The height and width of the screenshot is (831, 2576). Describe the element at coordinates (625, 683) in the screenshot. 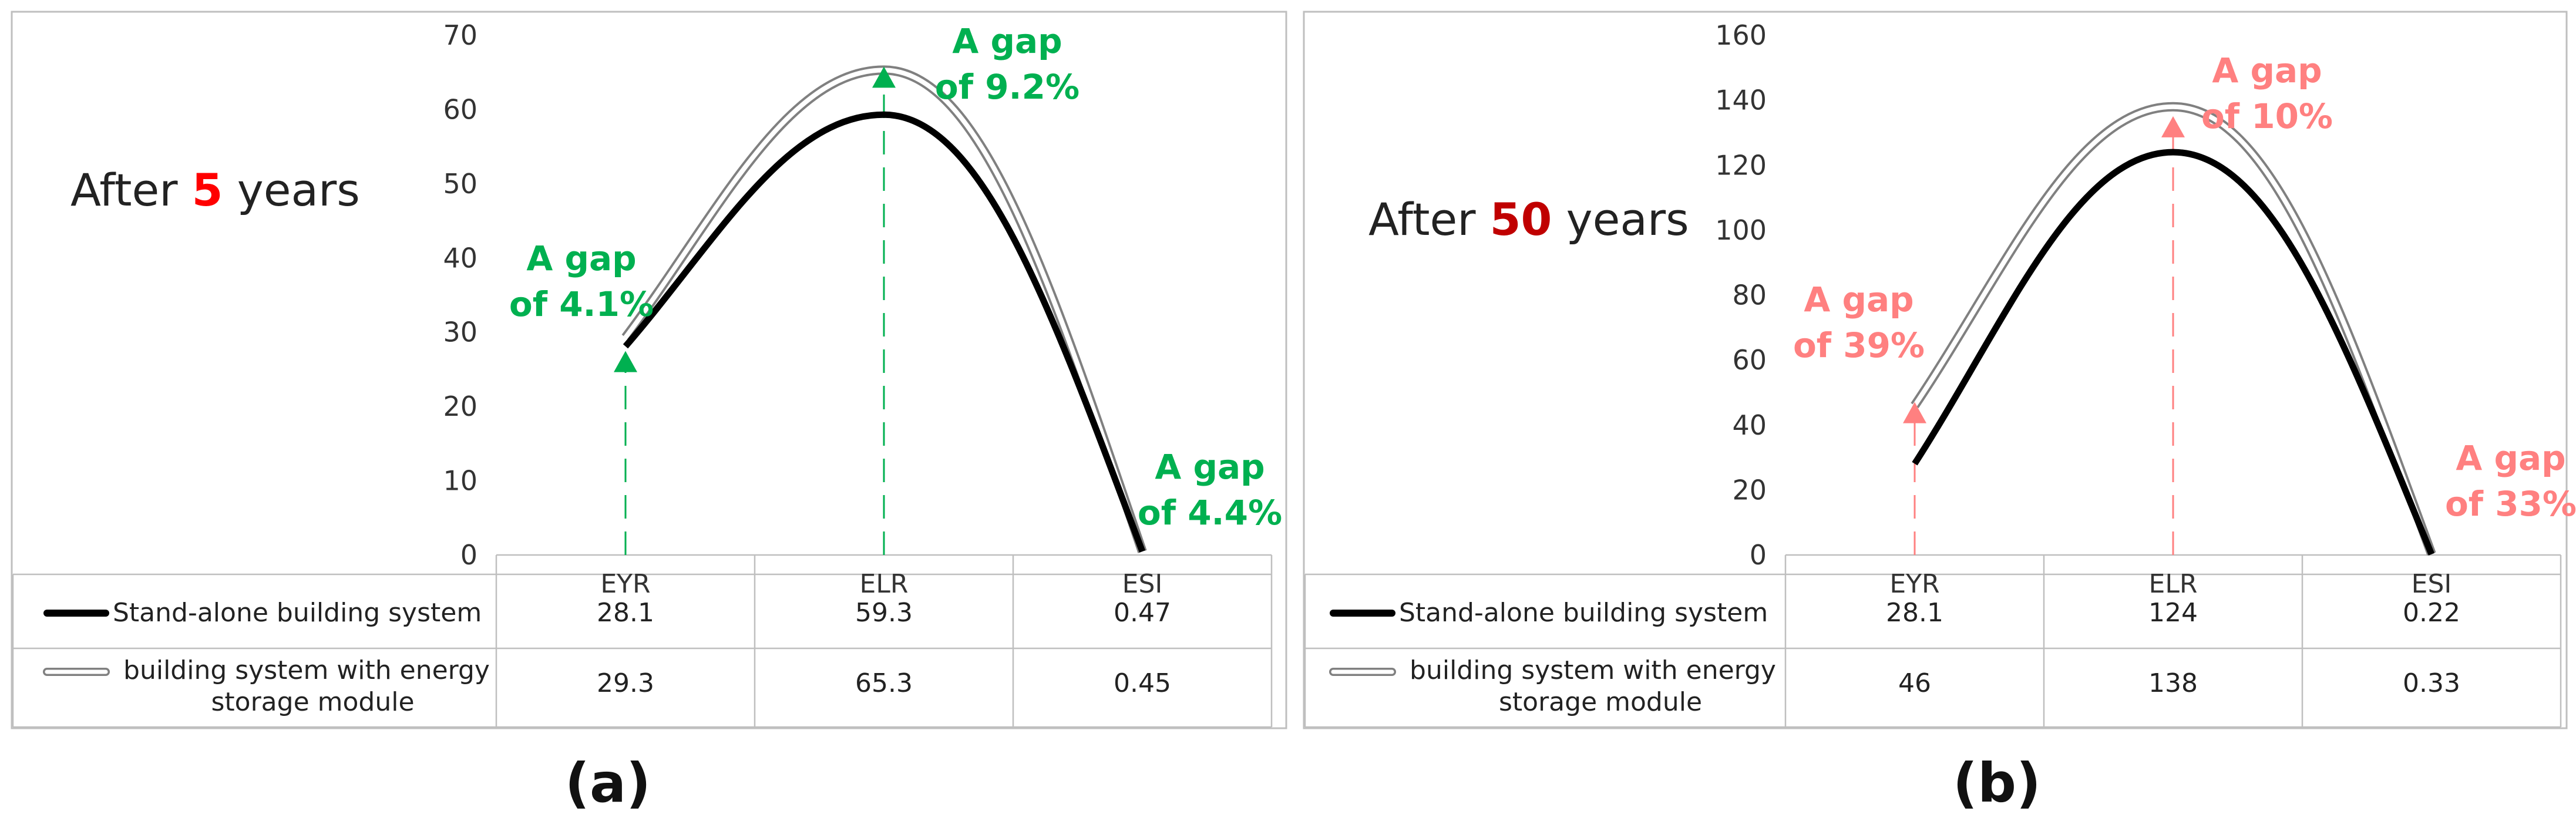

I see `table-cell-value: 29.3` at that location.